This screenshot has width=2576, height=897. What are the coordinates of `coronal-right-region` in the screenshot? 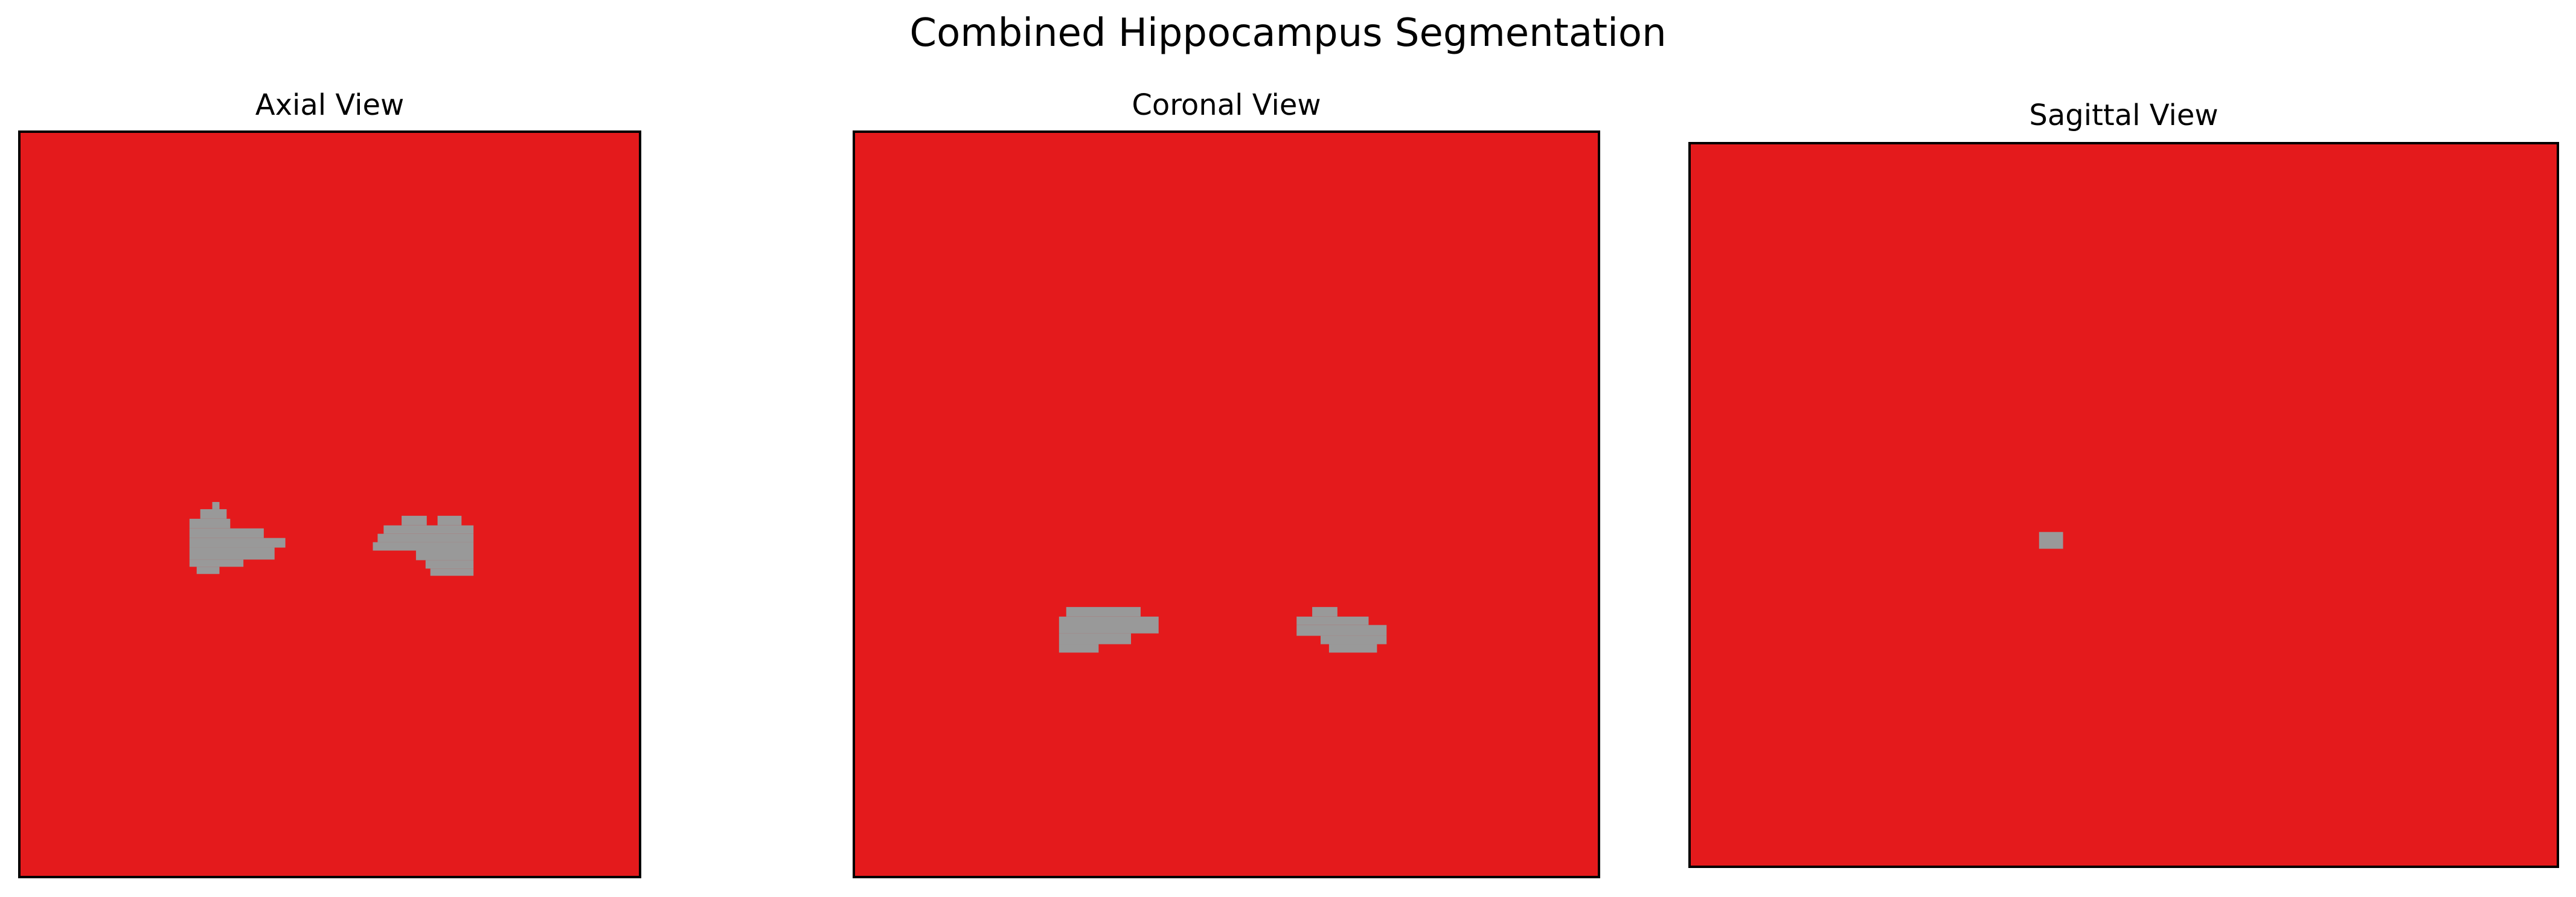 It's located at (1341, 629).